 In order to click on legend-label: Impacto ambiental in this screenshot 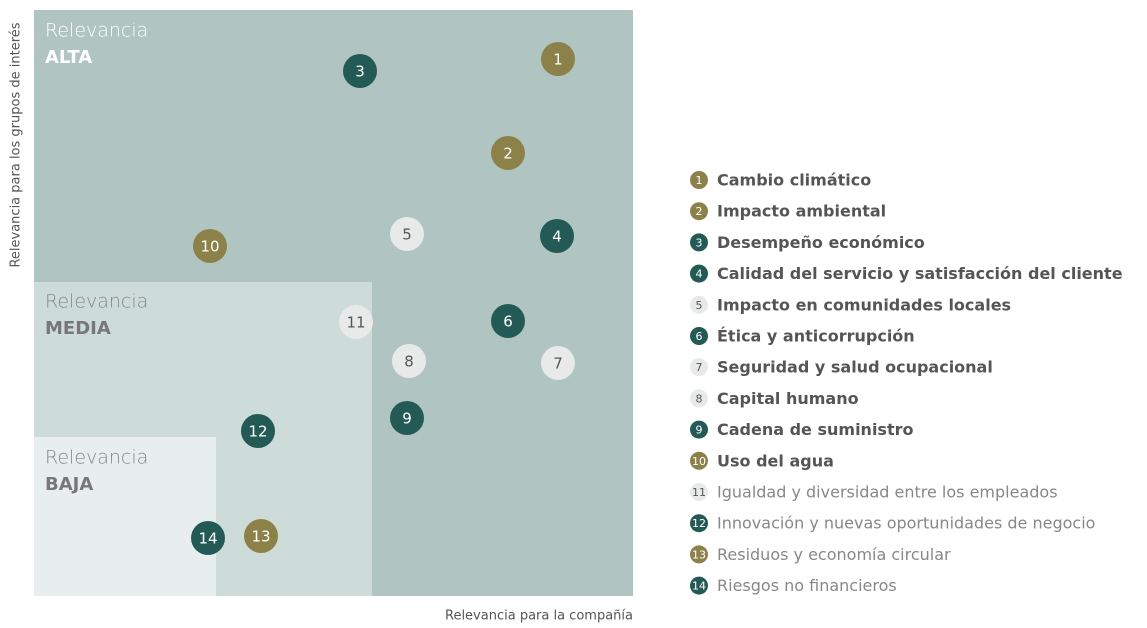, I will do `click(801, 211)`.